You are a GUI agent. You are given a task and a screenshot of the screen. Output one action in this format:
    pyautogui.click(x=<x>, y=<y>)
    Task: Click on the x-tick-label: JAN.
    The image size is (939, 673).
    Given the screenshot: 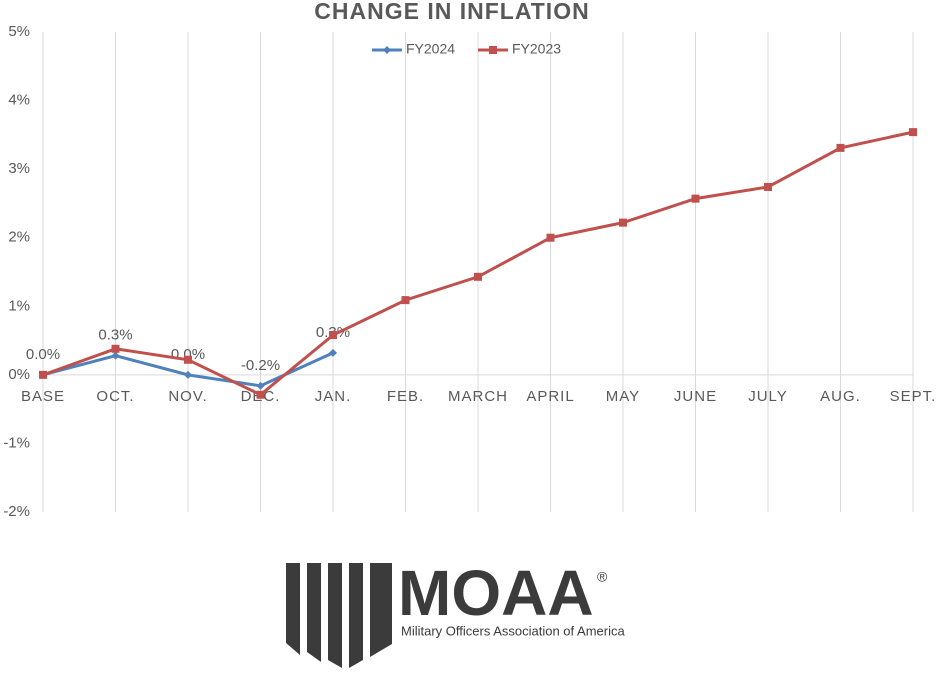 What is the action you would take?
    pyautogui.click(x=333, y=396)
    